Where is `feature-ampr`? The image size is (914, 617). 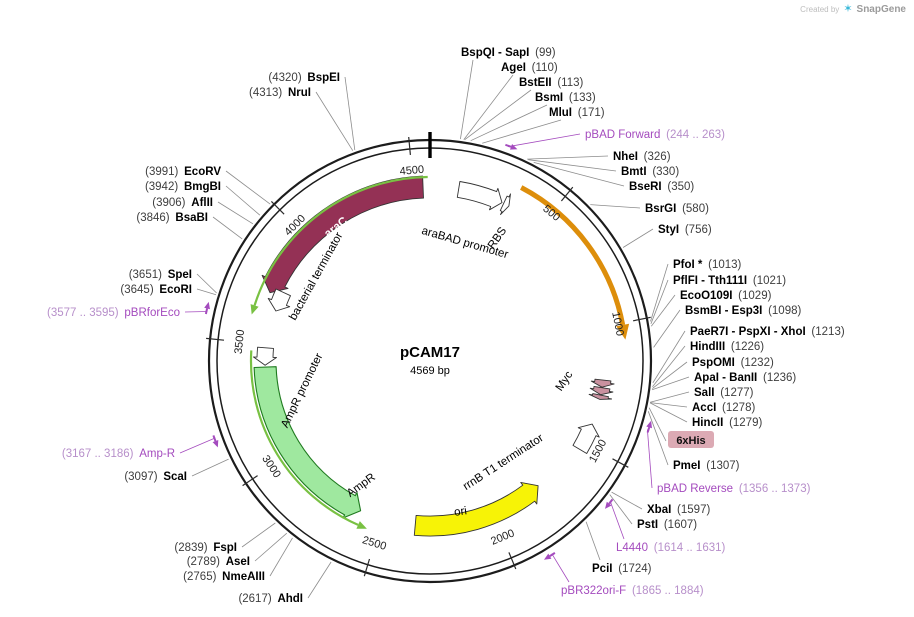 feature-ampr is located at coordinates (307, 442).